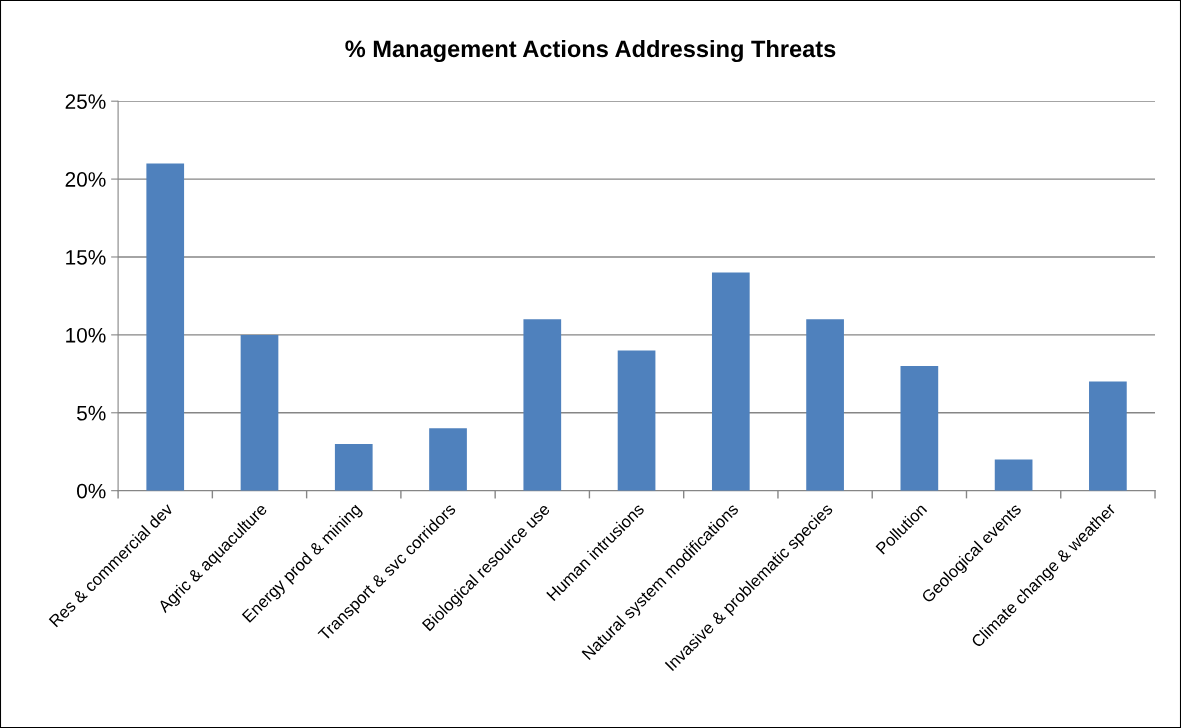 This screenshot has width=1181, height=728. I want to click on y-tick-label: 20%, so click(85, 179).